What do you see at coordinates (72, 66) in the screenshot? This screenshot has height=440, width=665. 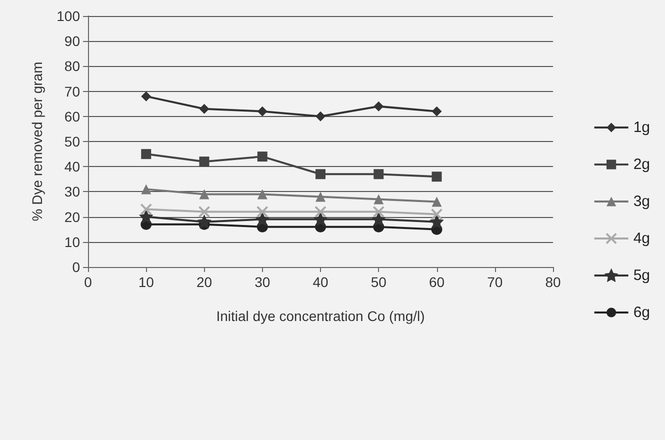 I see `y-tick-label: 80` at bounding box center [72, 66].